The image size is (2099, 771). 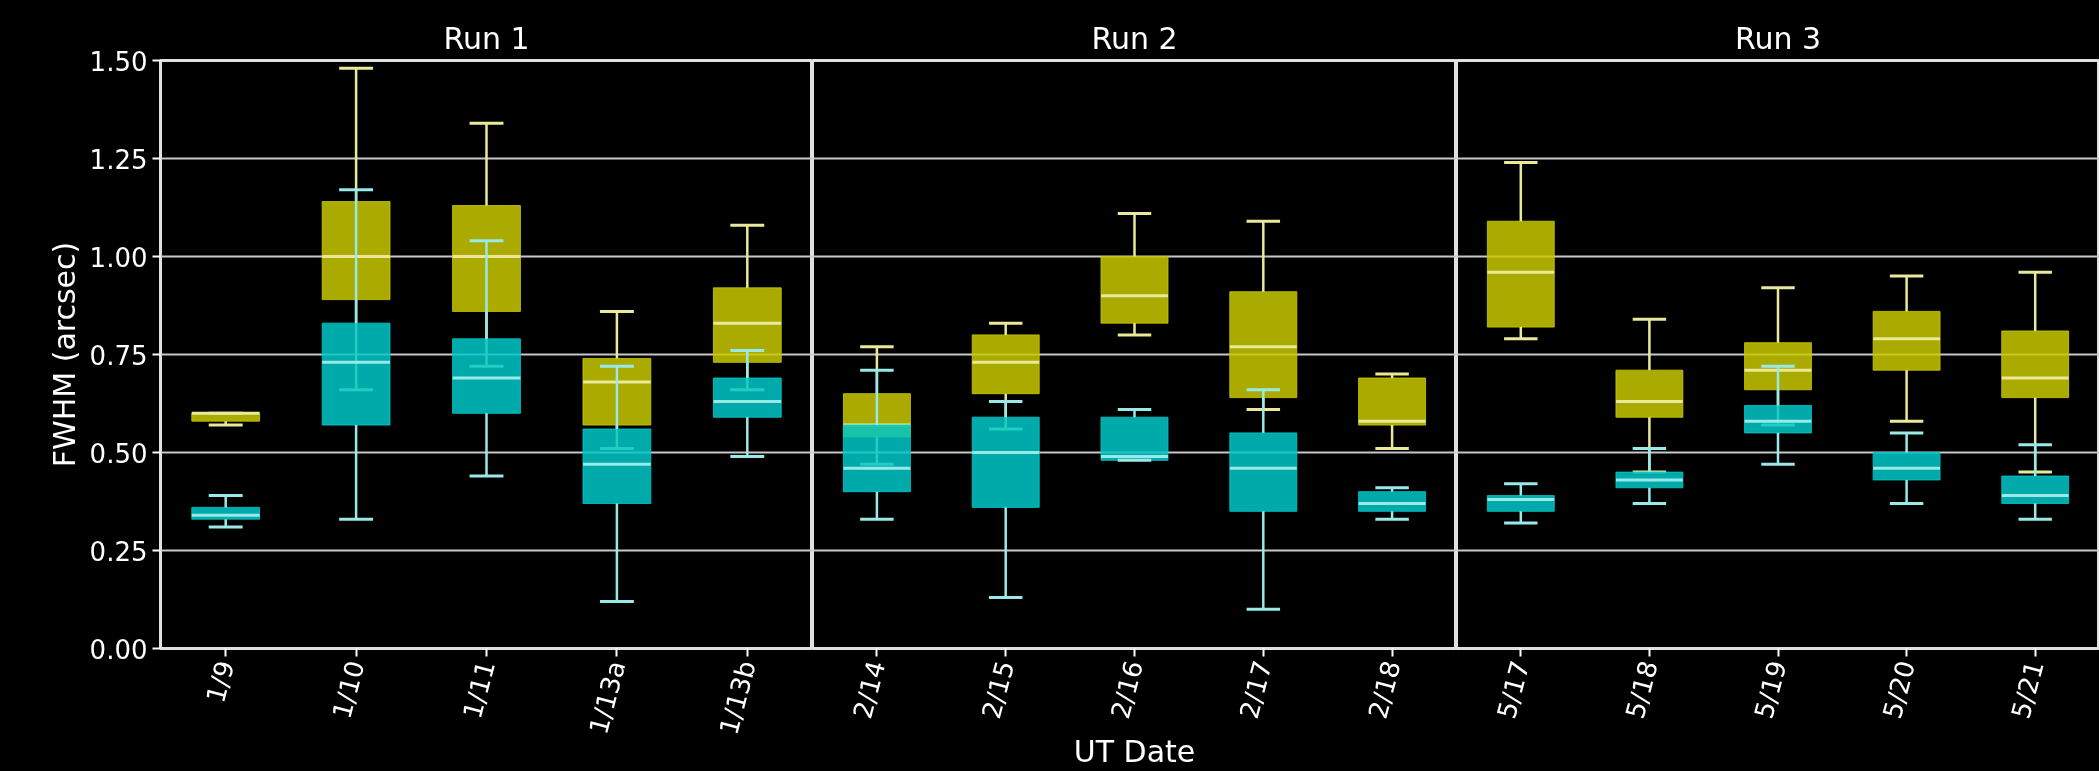 I want to click on x-tick-label: 5/19, so click(x=1770, y=689).